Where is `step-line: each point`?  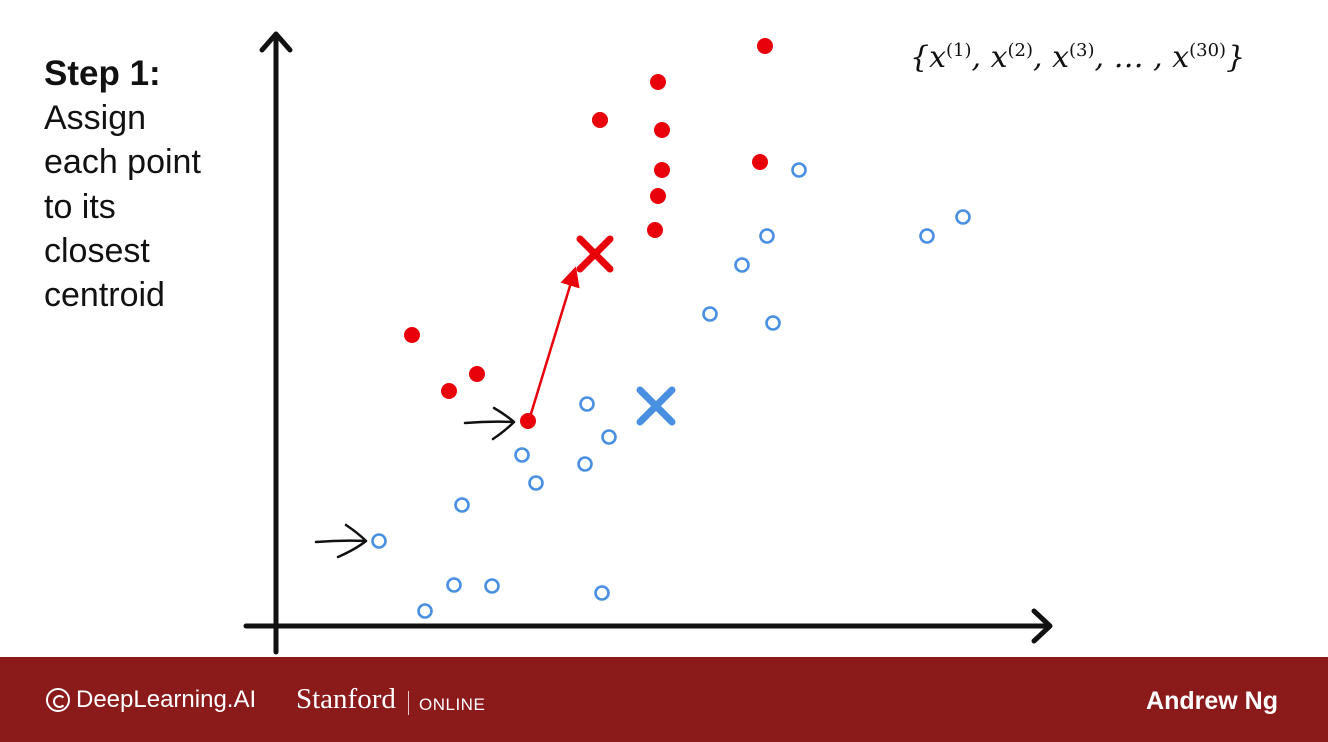
step-line: each point is located at coordinates (122, 162).